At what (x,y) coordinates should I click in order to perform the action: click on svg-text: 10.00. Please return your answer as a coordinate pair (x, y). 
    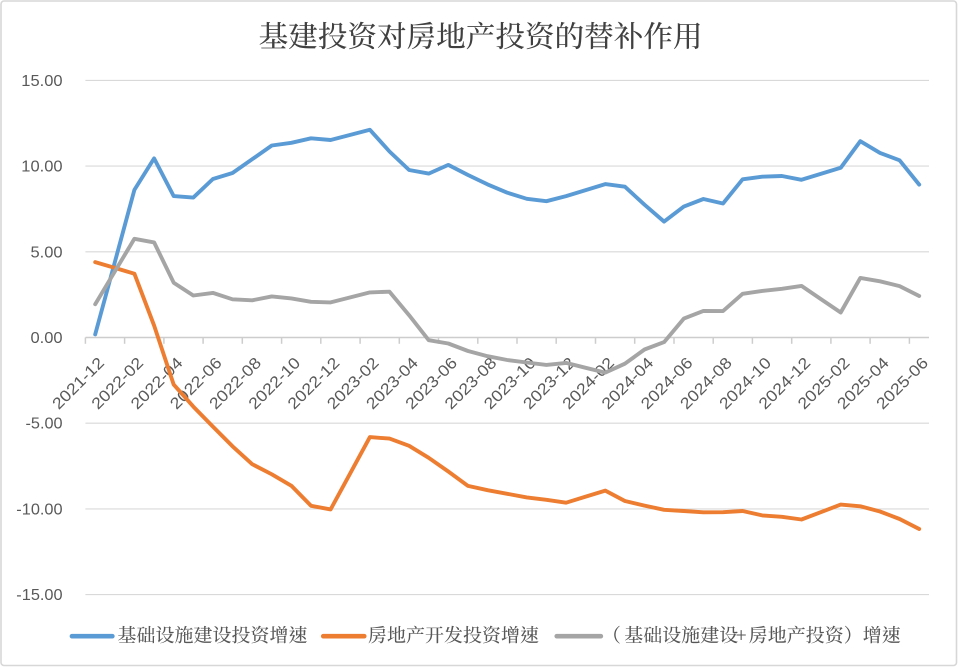
    Looking at the image, I should click on (41, 167).